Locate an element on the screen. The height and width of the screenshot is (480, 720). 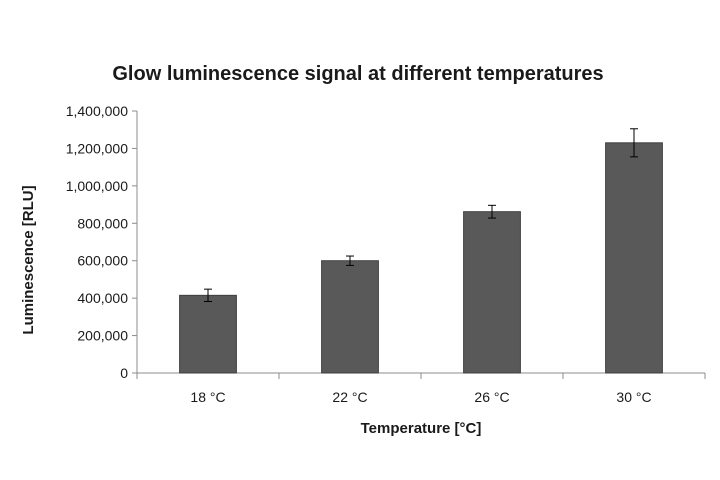
y-tick-label: 1,200,000 is located at coordinates (97, 148).